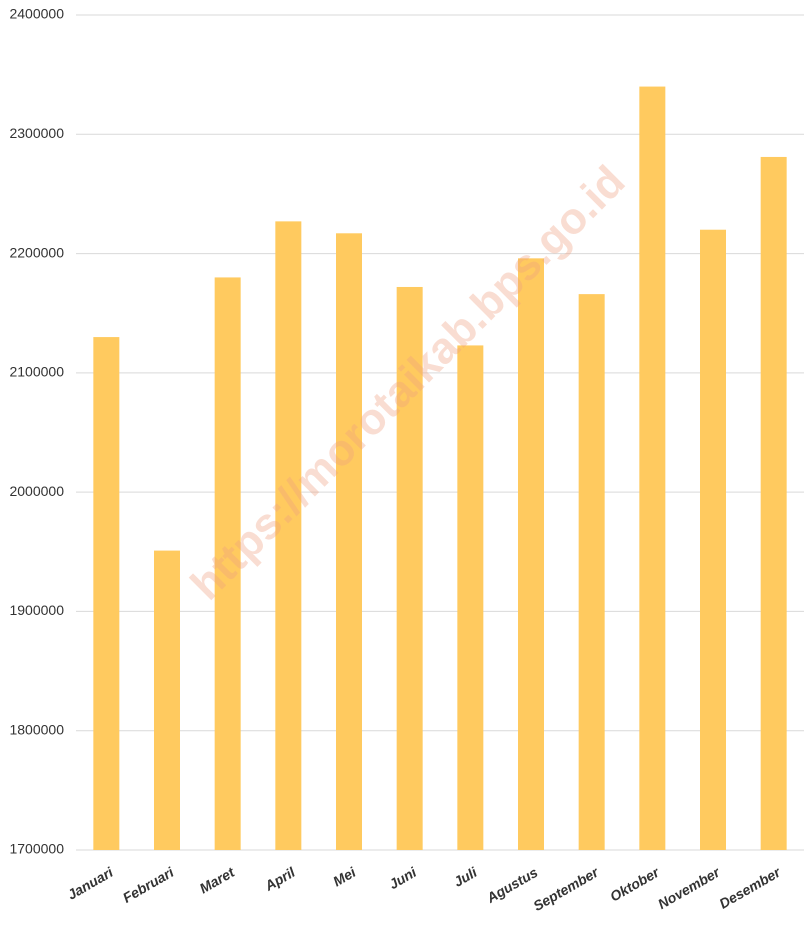 The image size is (804, 946). Describe the element at coordinates (403, 877) in the screenshot. I see `x-tick-label: Juni` at that location.